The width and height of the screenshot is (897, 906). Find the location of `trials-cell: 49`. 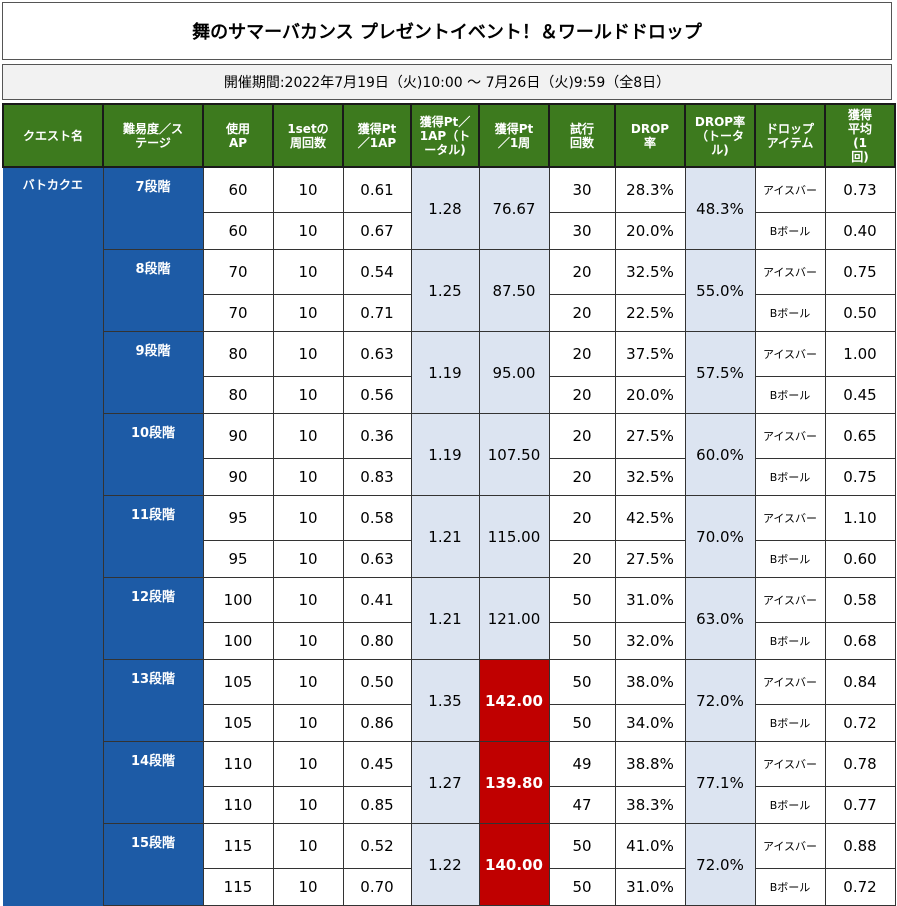

trials-cell: 49 is located at coordinates (582, 764).